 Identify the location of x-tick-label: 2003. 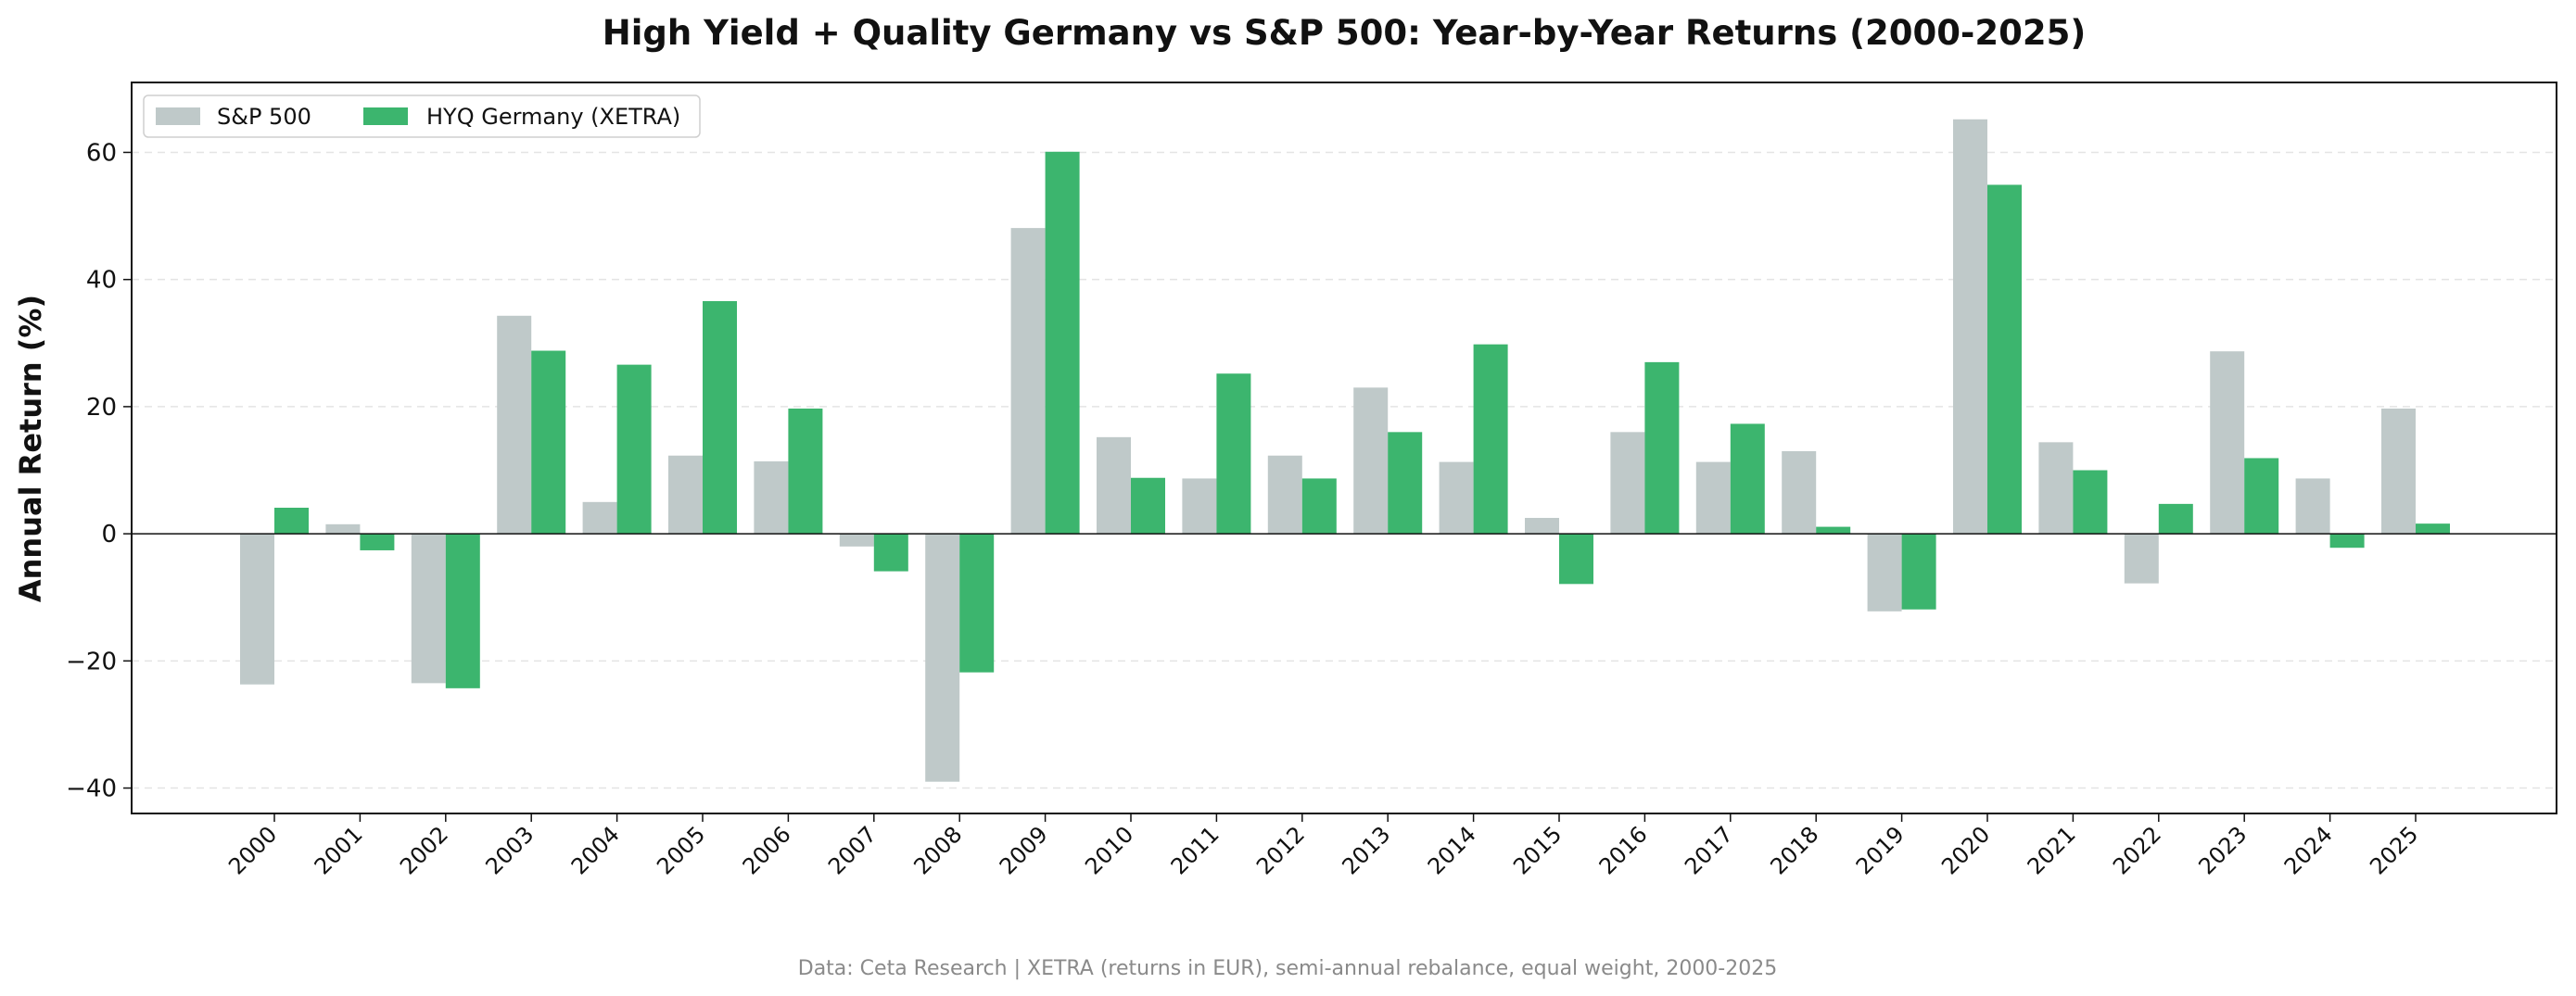
(509, 850).